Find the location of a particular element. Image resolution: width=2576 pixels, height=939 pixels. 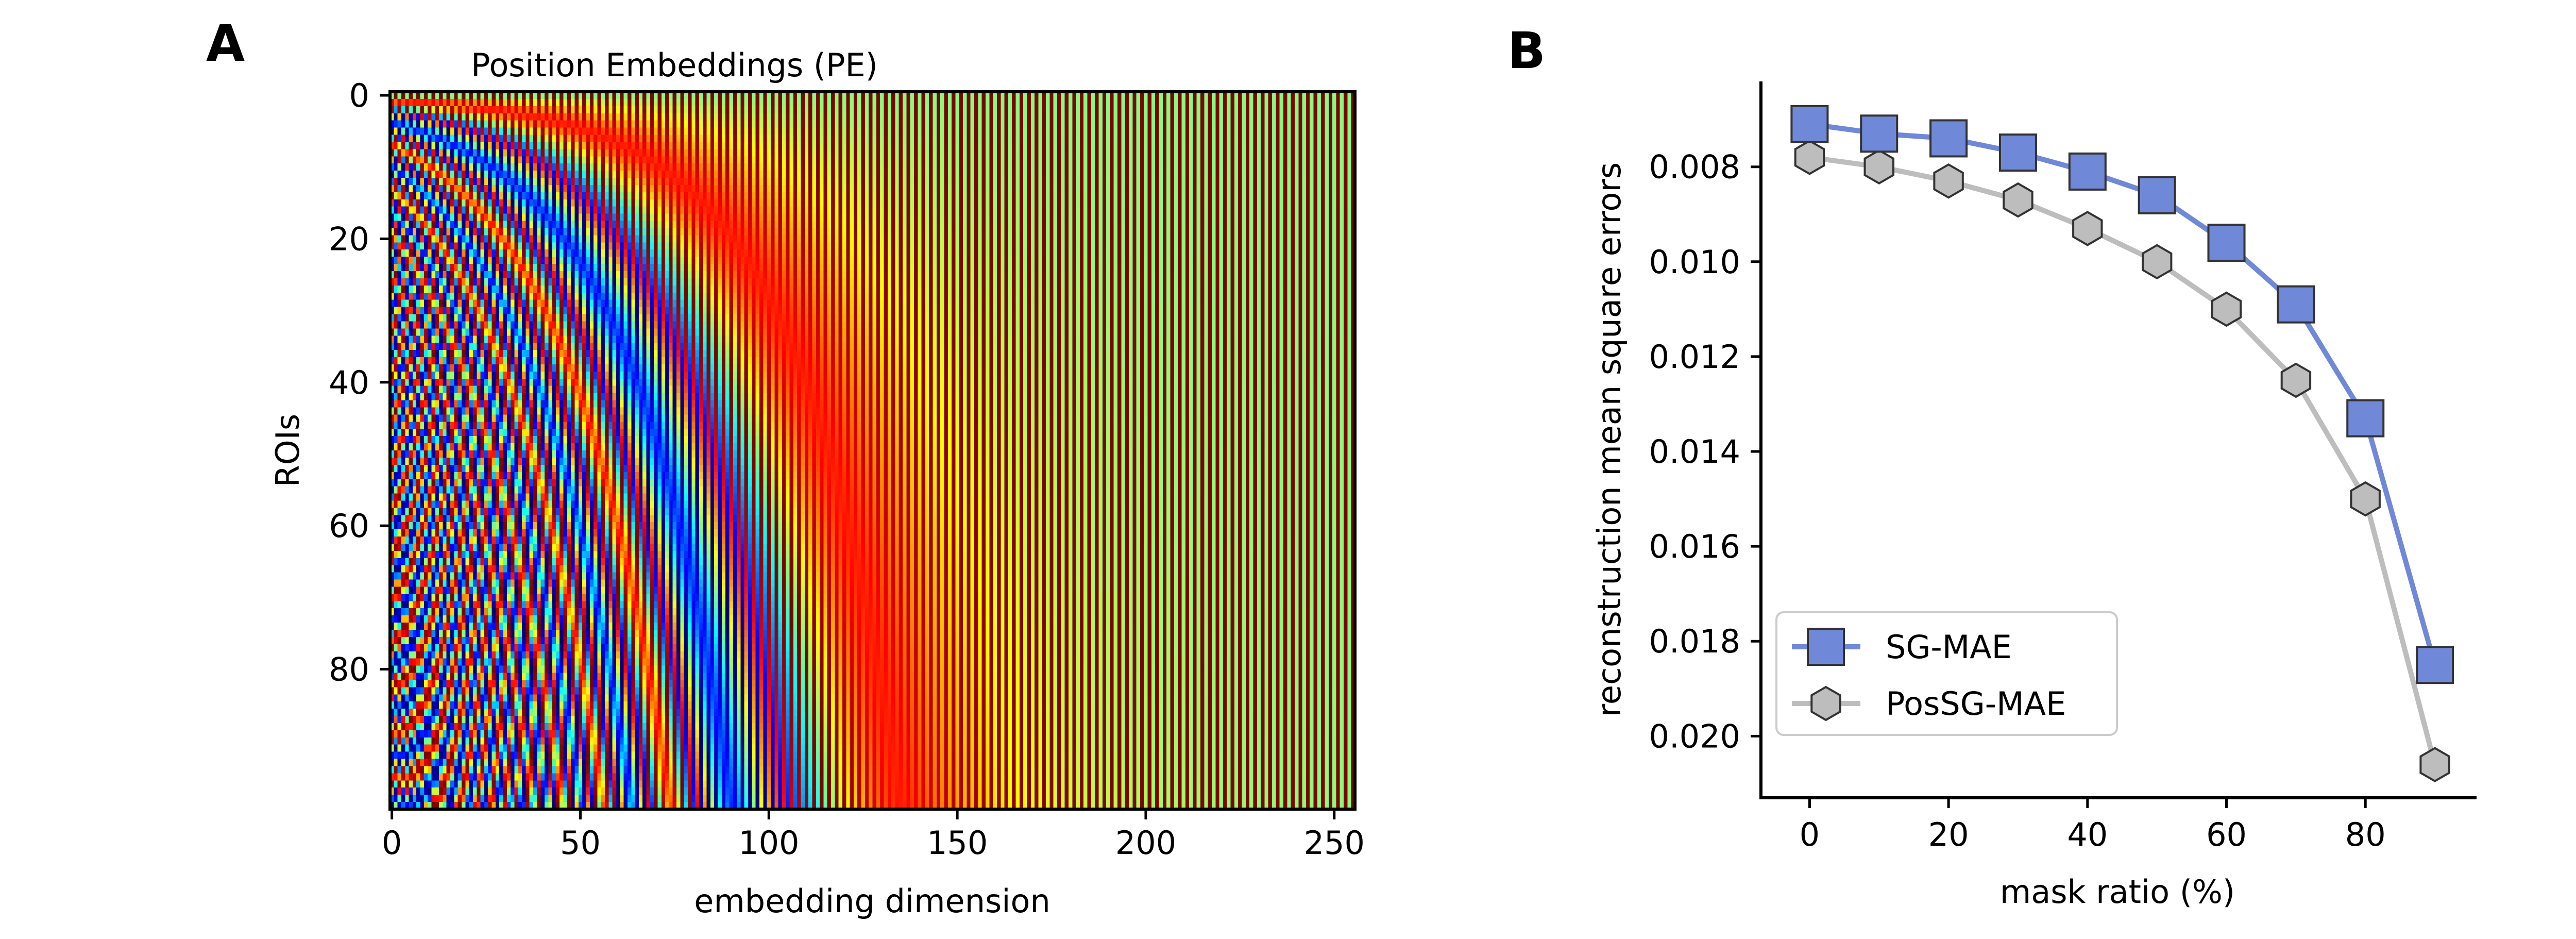

series-line-square is located at coordinates (2123, 394).